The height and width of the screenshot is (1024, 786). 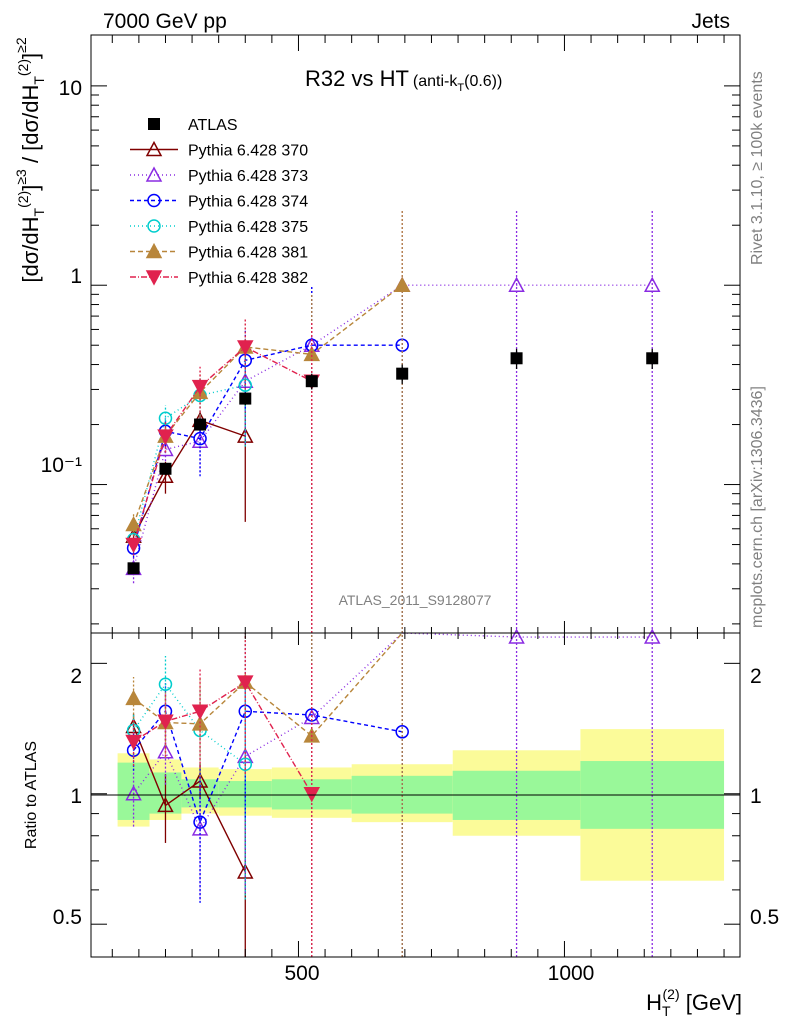 I want to click on ratio-tick-label-1: 1, so click(x=76, y=796).